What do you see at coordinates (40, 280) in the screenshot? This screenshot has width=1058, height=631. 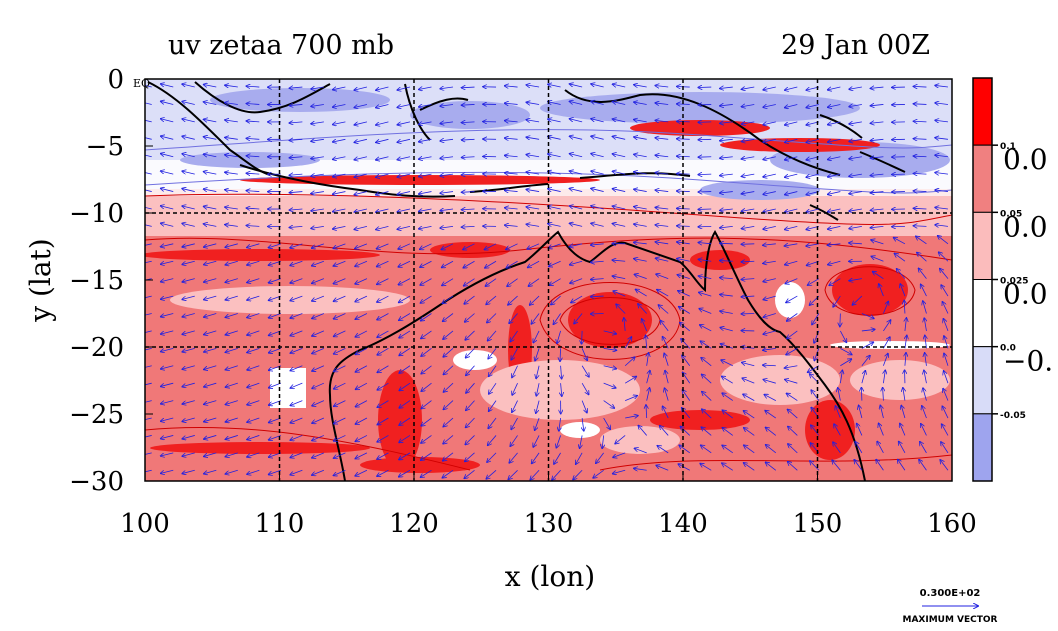 I see `y-axis-label: y (lat)` at bounding box center [40, 280].